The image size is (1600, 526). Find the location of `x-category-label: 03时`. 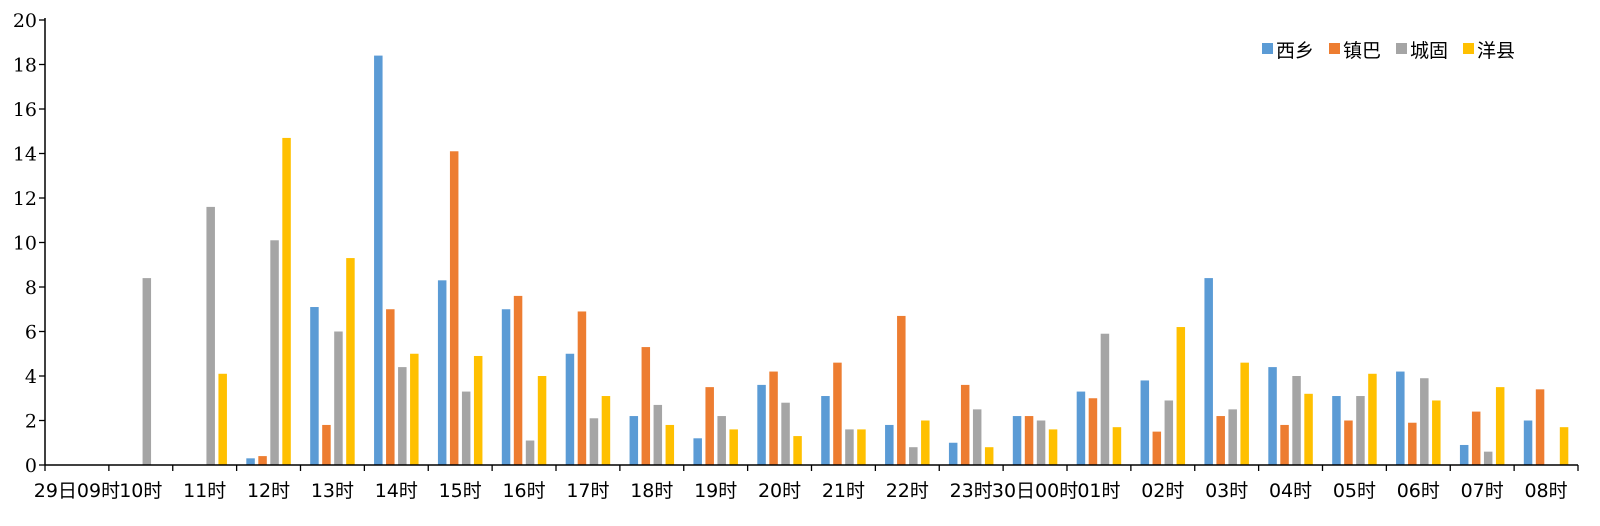

x-category-label: 03时 is located at coordinates (1226, 491).